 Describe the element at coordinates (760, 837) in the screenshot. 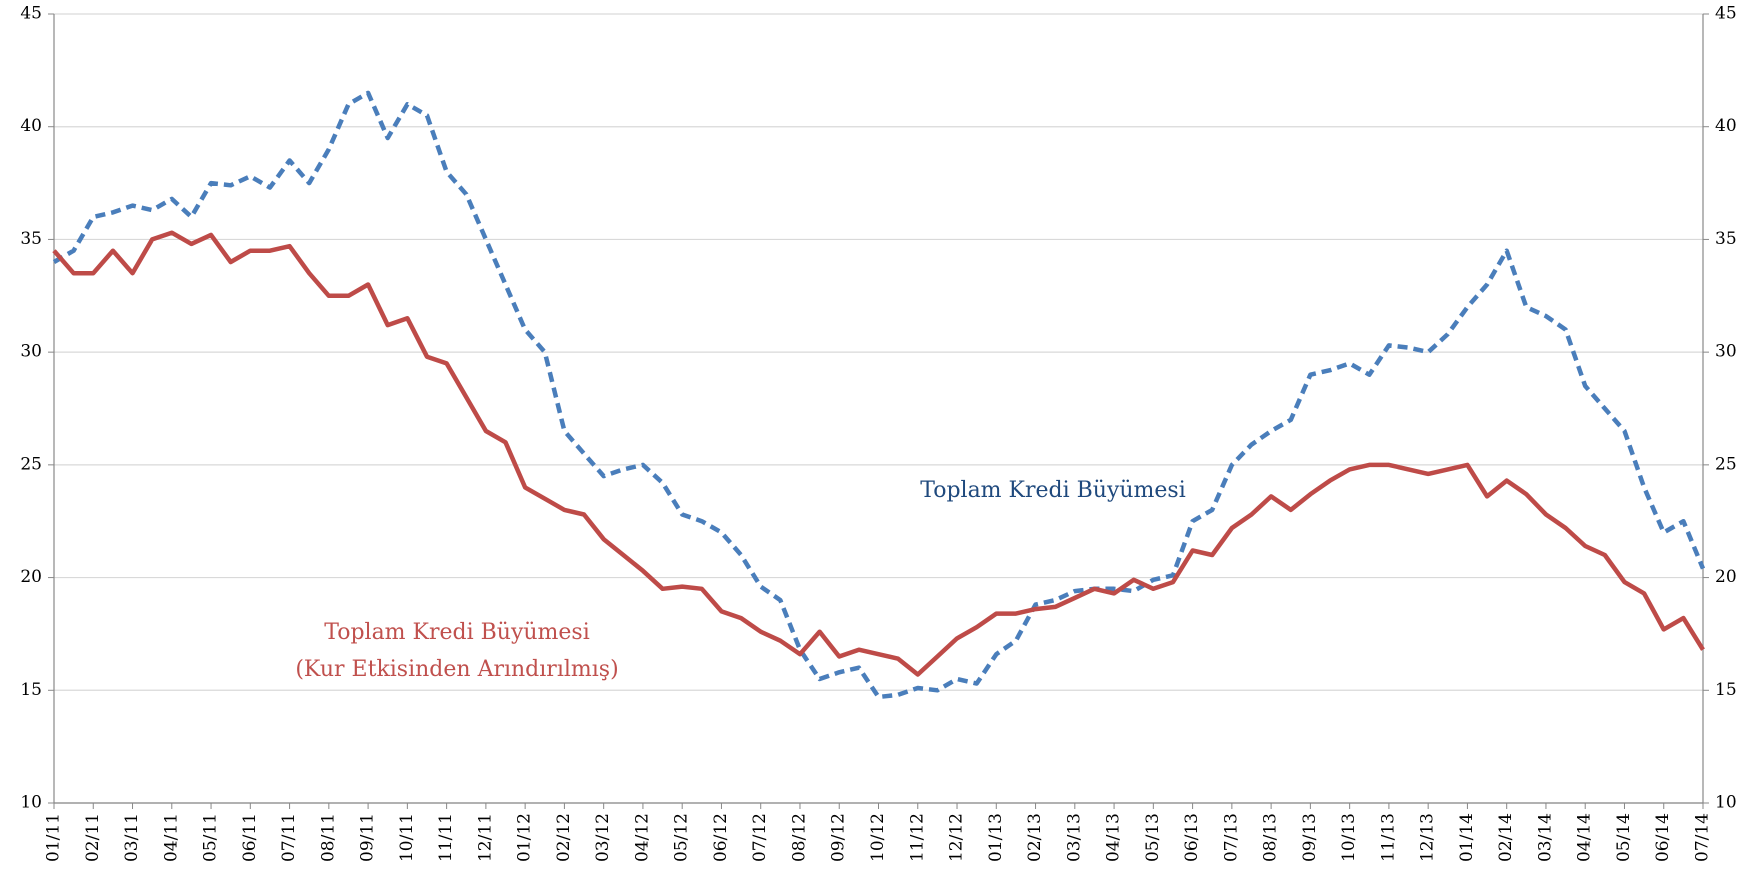

I see `x-tick-label: 07/12` at that location.